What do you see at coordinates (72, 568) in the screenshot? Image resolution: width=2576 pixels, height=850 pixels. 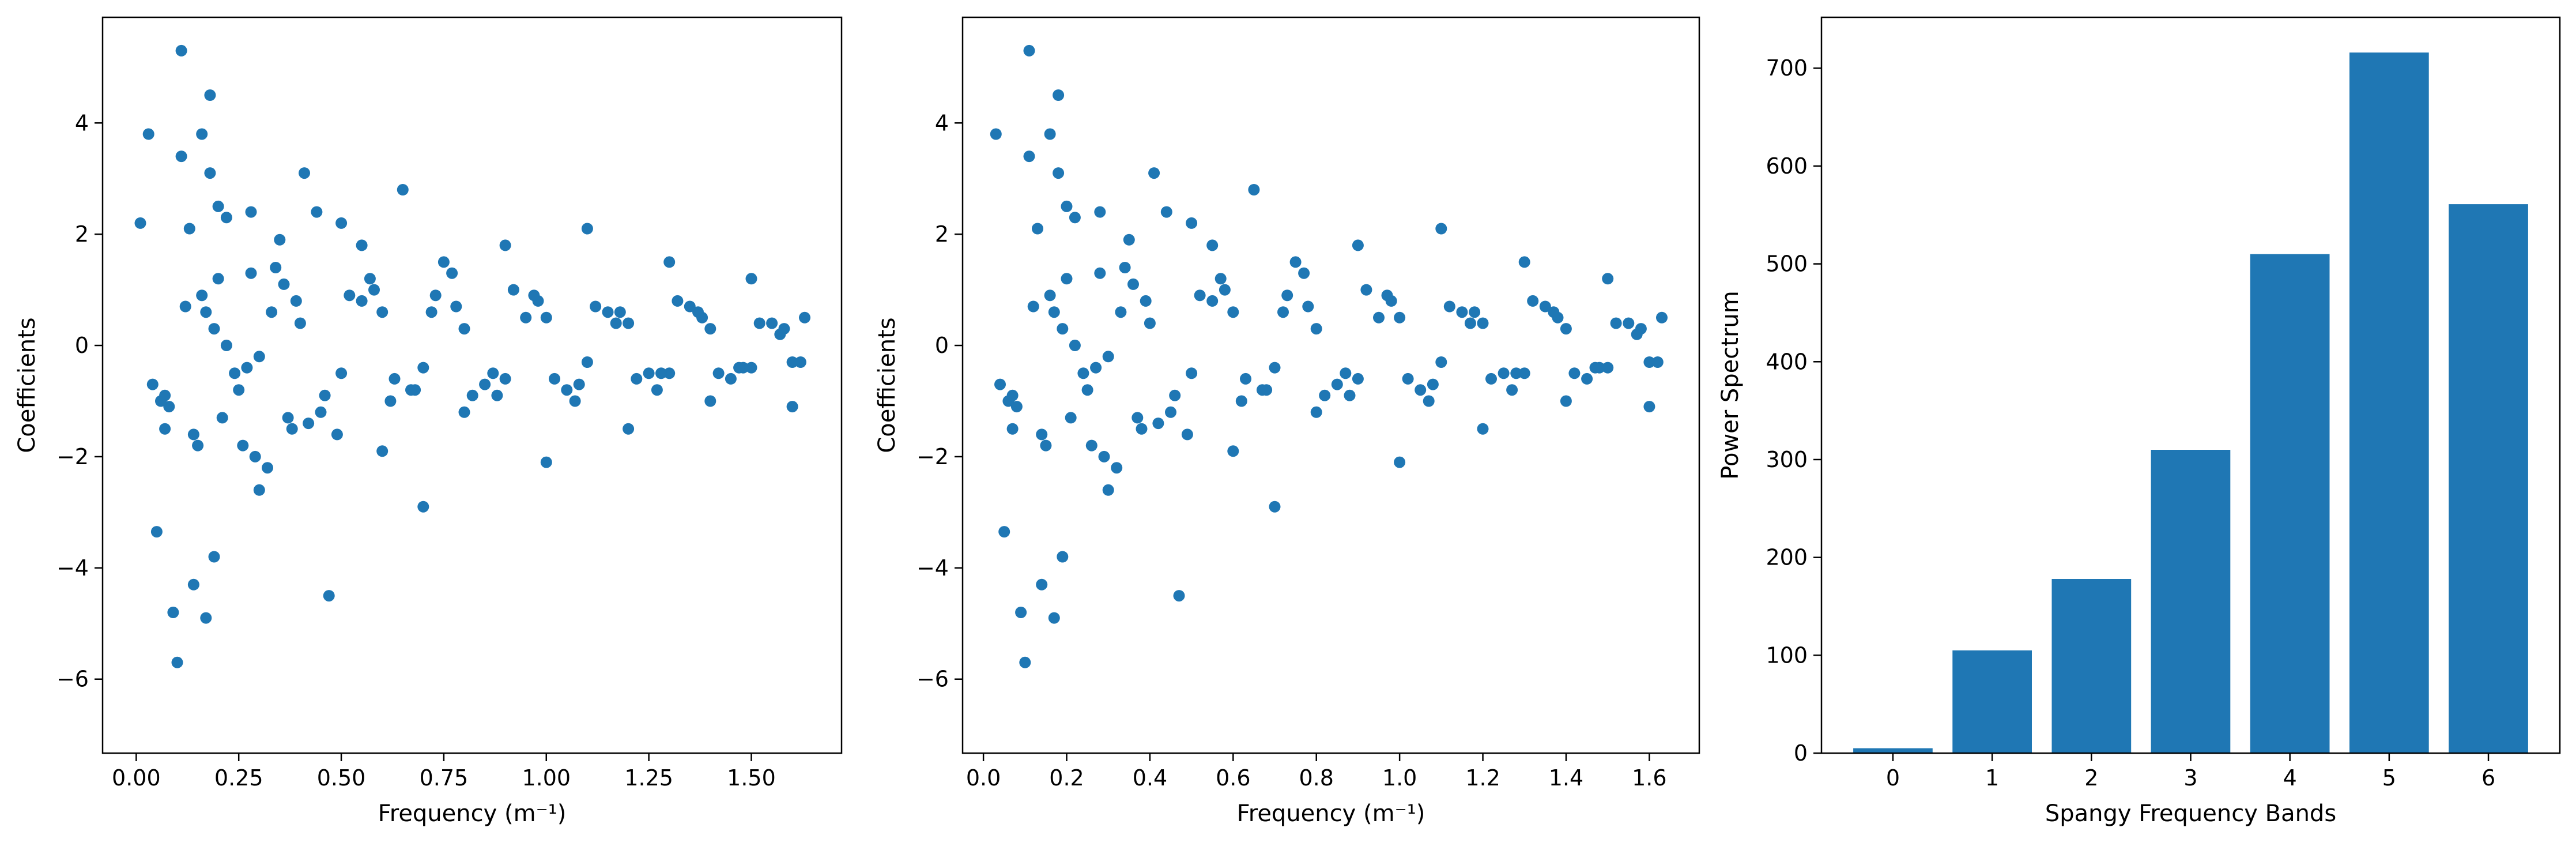 I see `y-tick-label: −4` at bounding box center [72, 568].